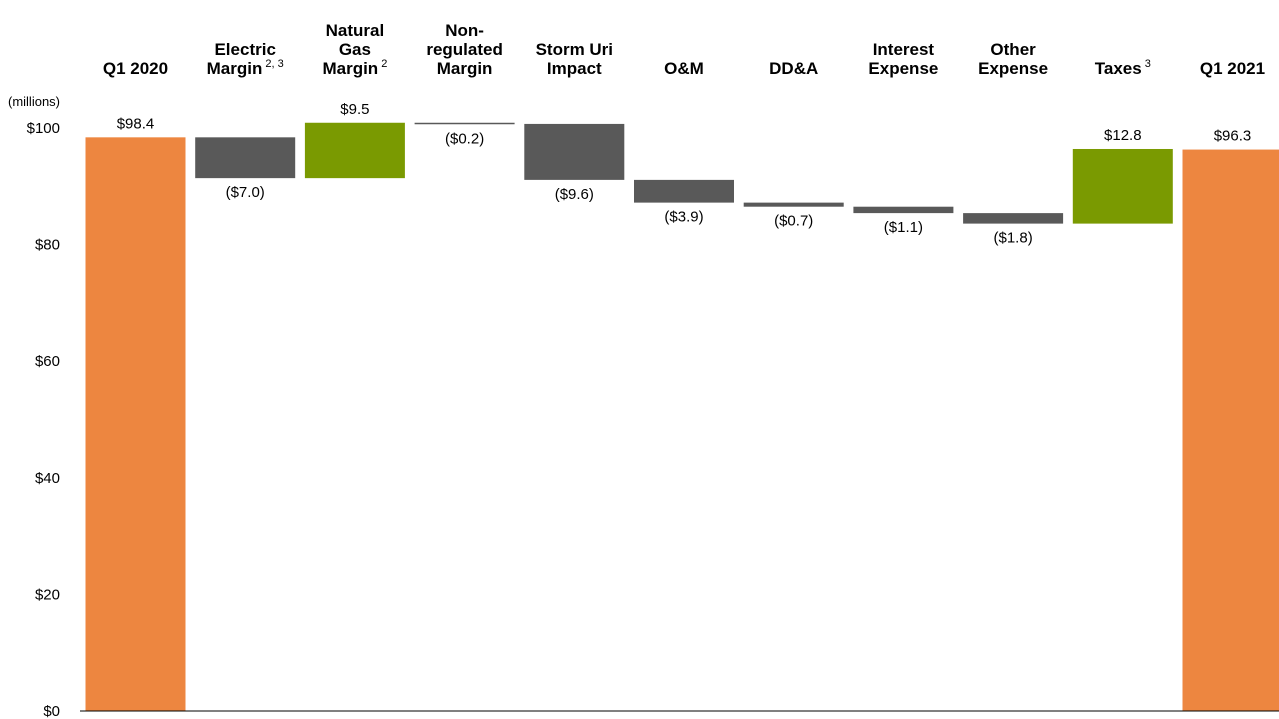 This screenshot has height=719, width=1279. Describe the element at coordinates (1013, 49) in the screenshot. I see `category-label: Other` at that location.